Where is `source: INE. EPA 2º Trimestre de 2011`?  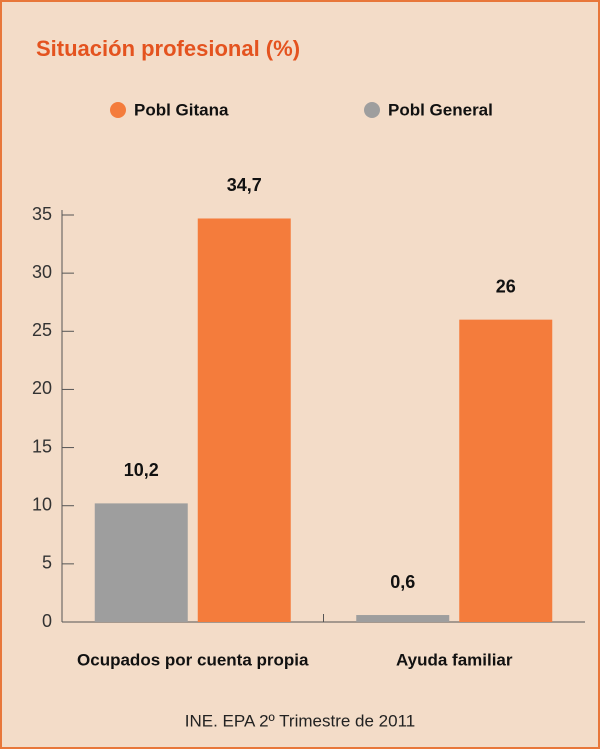 source: INE. EPA 2º Trimestre de 2011 is located at coordinates (300, 720).